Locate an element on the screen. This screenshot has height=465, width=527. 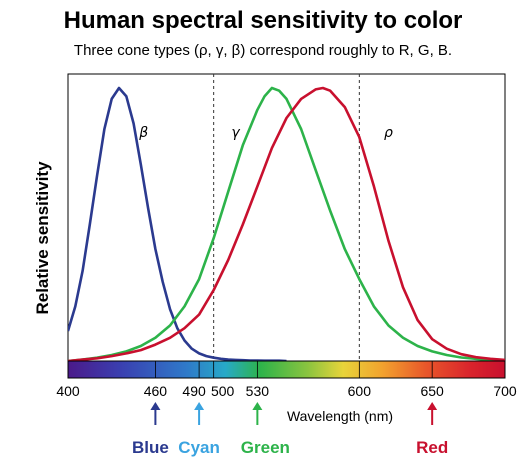
tick-label-490: 490 is located at coordinates (194, 391).